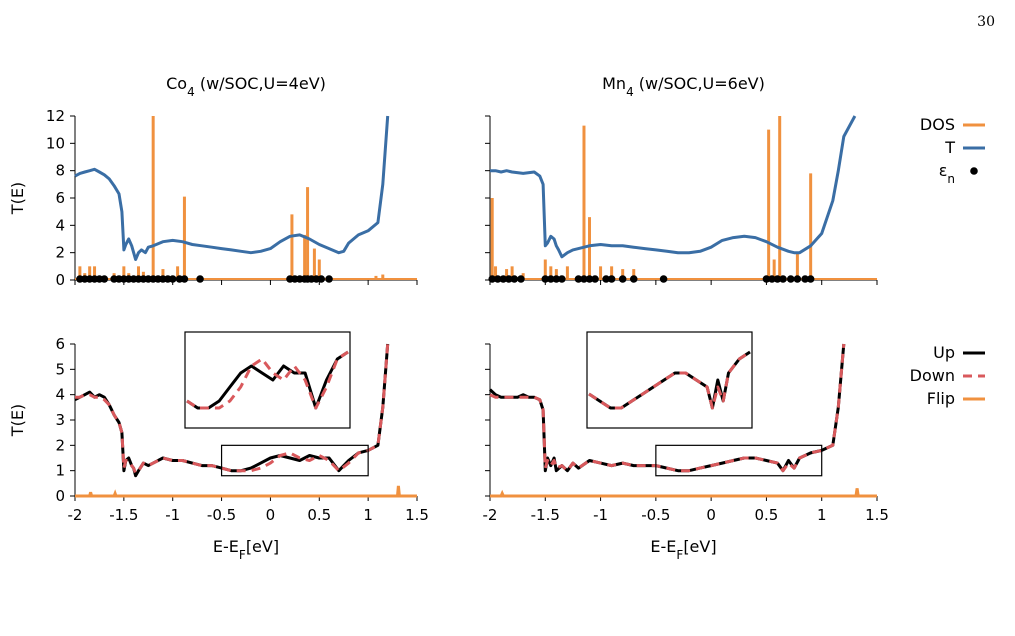 The image size is (1015, 636). Describe the element at coordinates (974, 171) in the screenshot. I see `legend-swatch` at that location.